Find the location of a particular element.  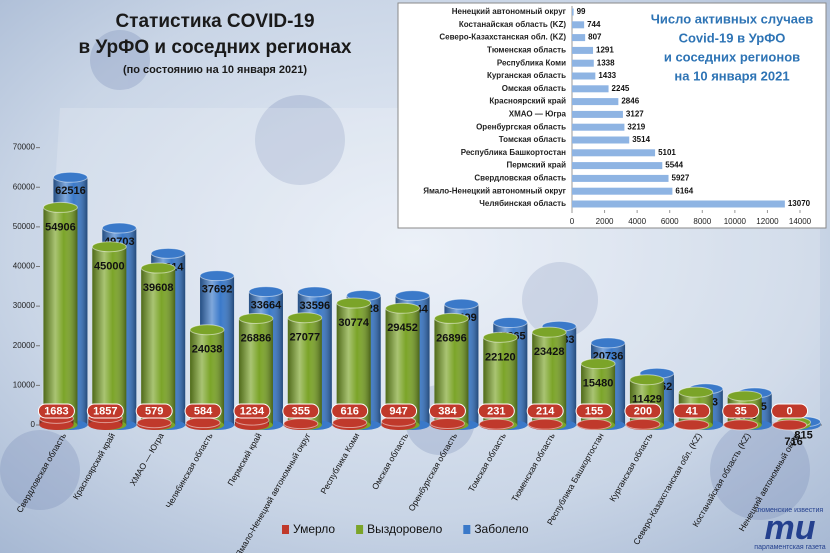

x-tick-label: 12000 is located at coordinates (767, 221).